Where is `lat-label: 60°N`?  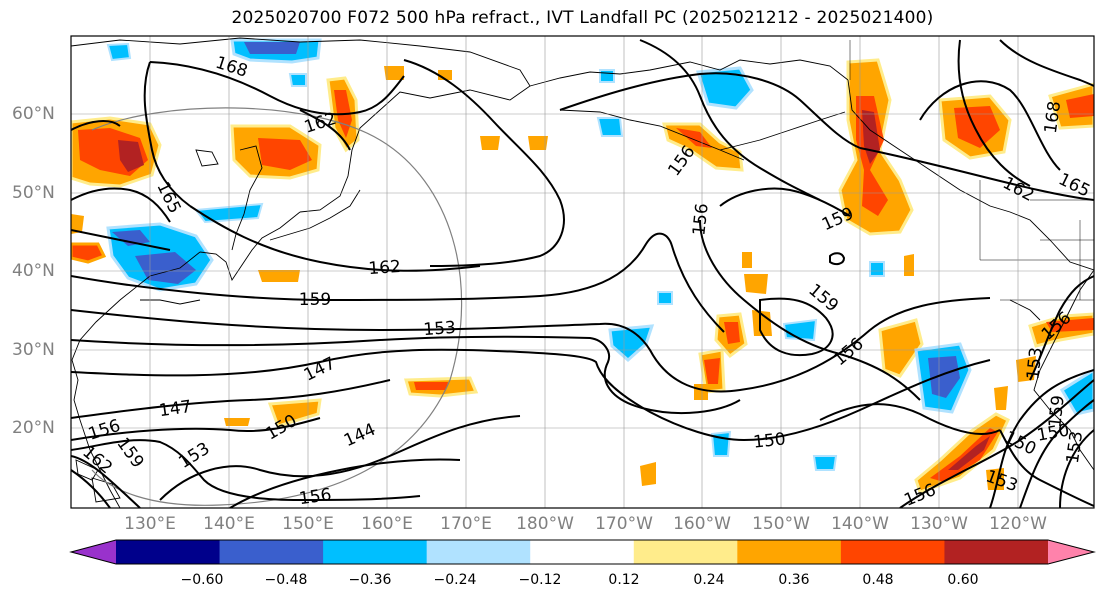 lat-label: 60°N is located at coordinates (33, 114).